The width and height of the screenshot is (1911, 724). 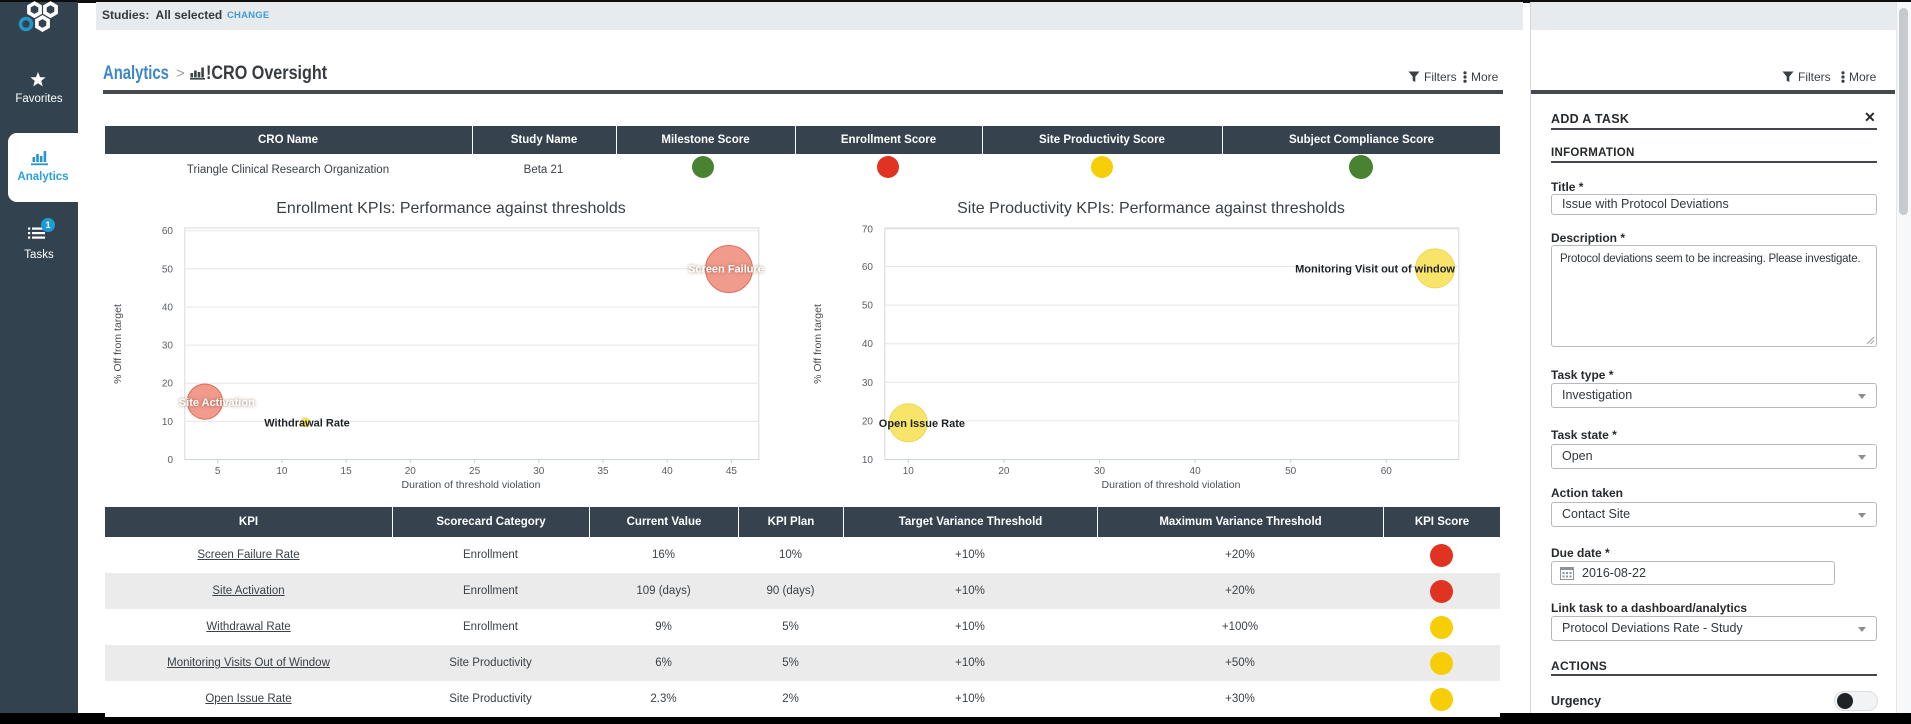 I want to click on svg-text: 5, so click(x=218, y=471).